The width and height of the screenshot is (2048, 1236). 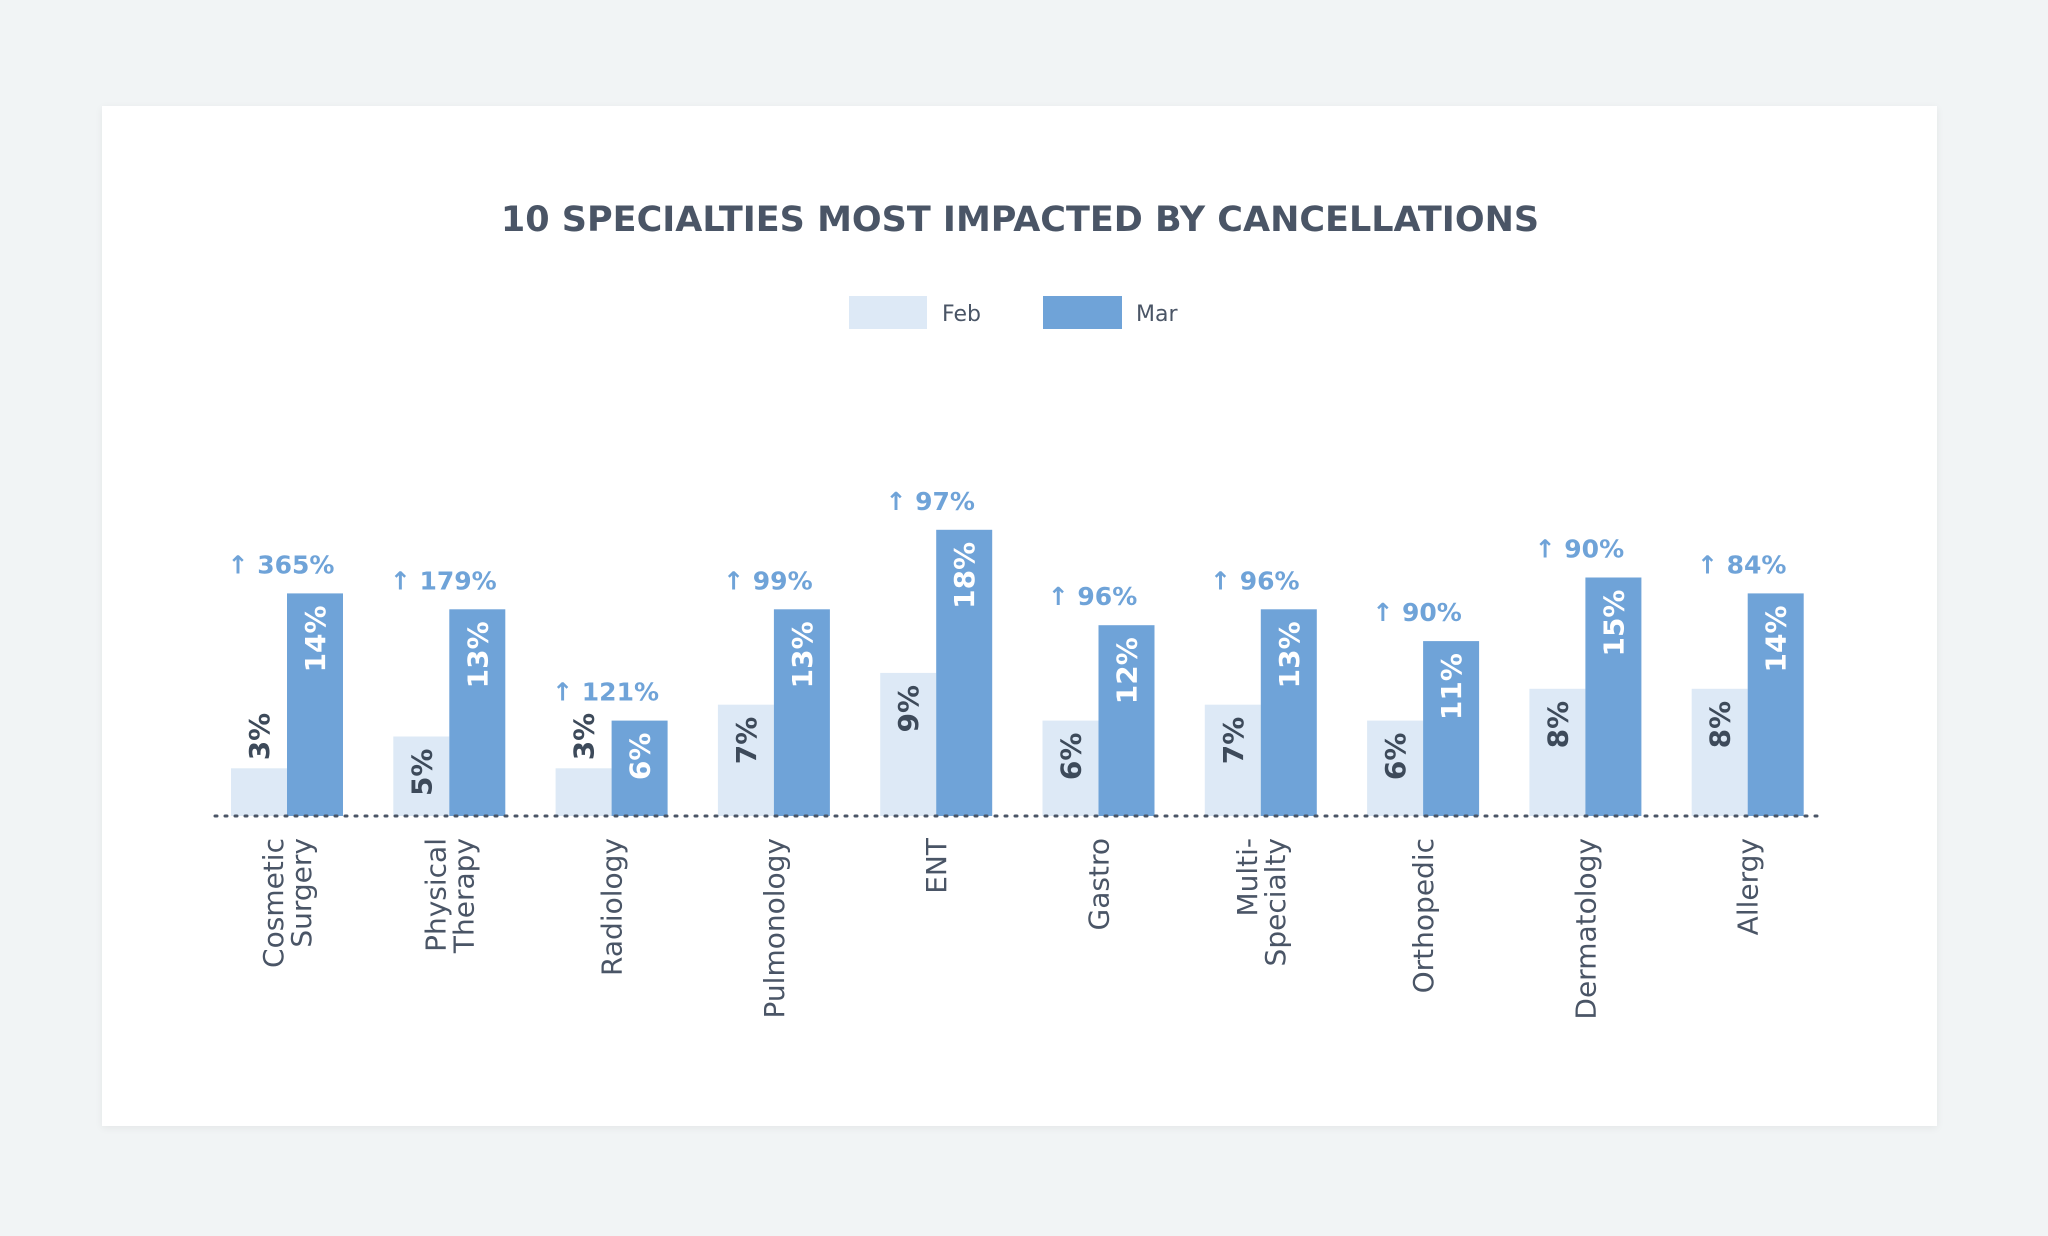 I want to click on category-label: Allergy, so click(x=1748, y=886).